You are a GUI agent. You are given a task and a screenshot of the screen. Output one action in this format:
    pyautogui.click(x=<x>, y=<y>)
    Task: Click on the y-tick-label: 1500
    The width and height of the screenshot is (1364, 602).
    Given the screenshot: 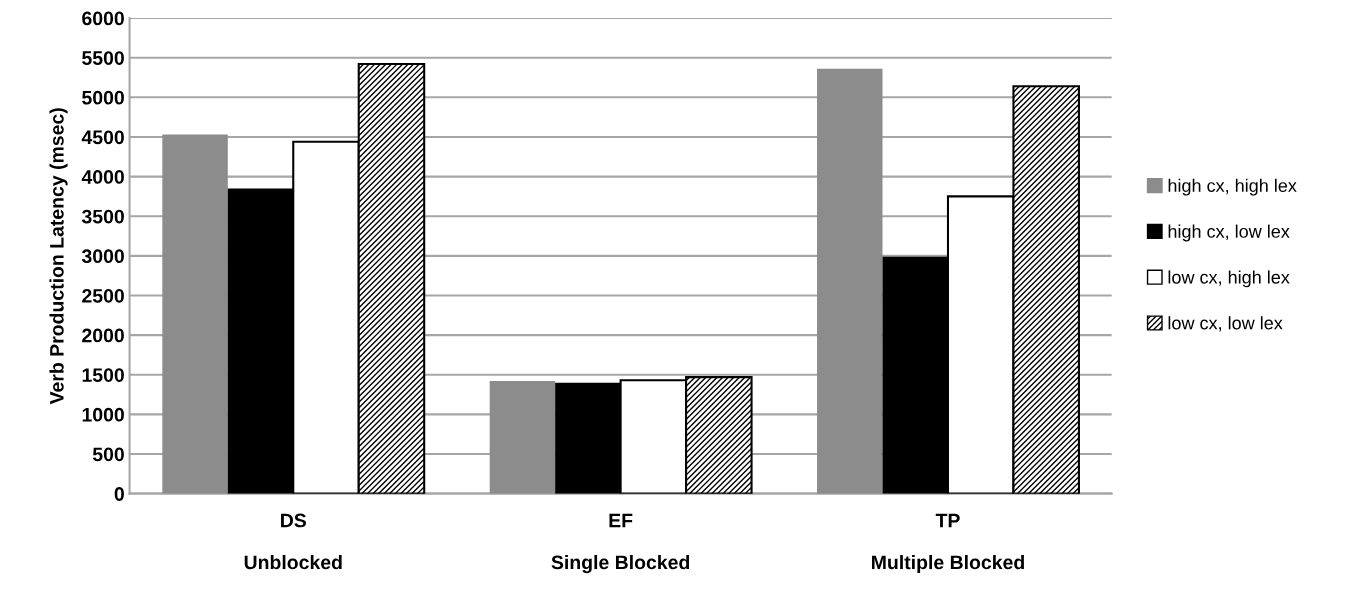 What is the action you would take?
    pyautogui.click(x=103, y=375)
    